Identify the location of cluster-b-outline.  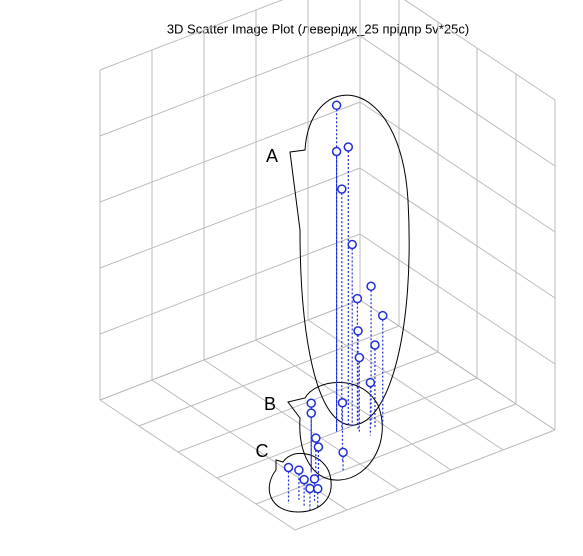
(335, 431).